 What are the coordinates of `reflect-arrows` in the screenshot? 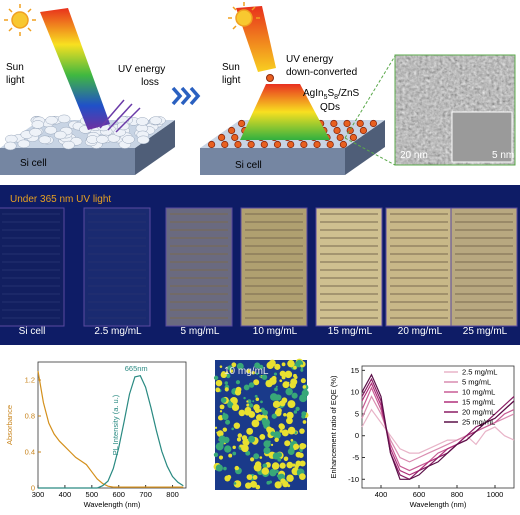 It's located at (120, 116).